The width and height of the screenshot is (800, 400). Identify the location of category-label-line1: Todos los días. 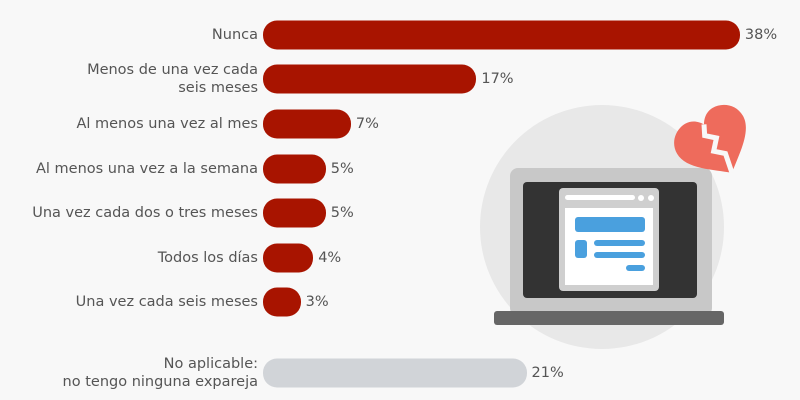
(207, 258).